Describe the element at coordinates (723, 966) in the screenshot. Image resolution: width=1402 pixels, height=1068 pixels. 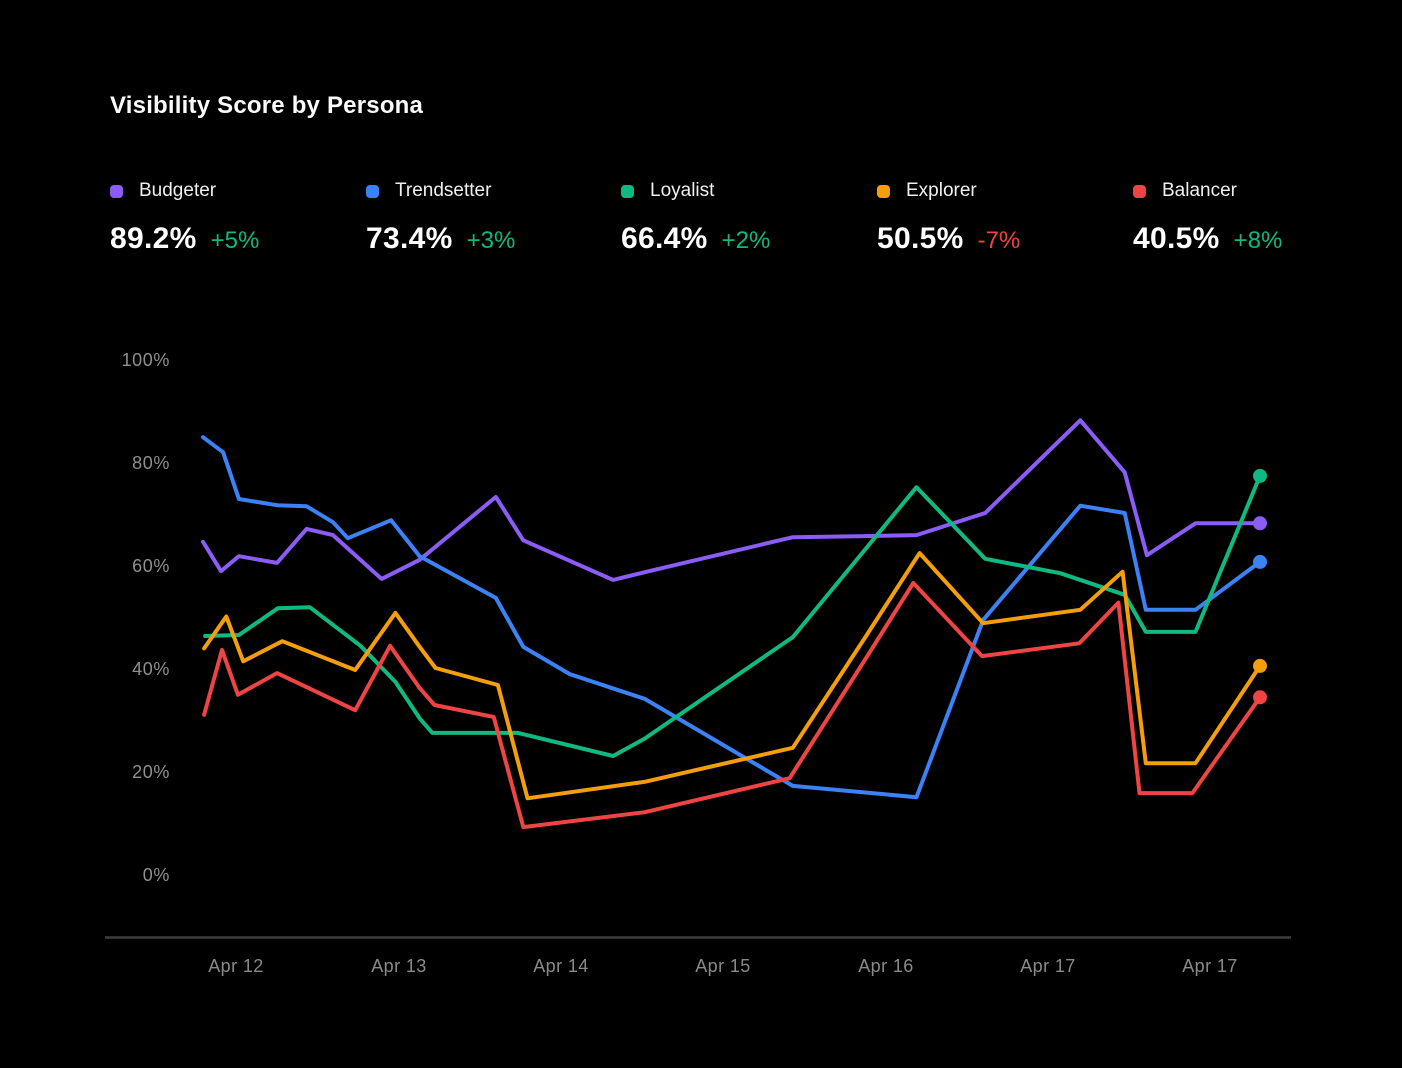
I see `x-tick-label: Apr 15` at that location.